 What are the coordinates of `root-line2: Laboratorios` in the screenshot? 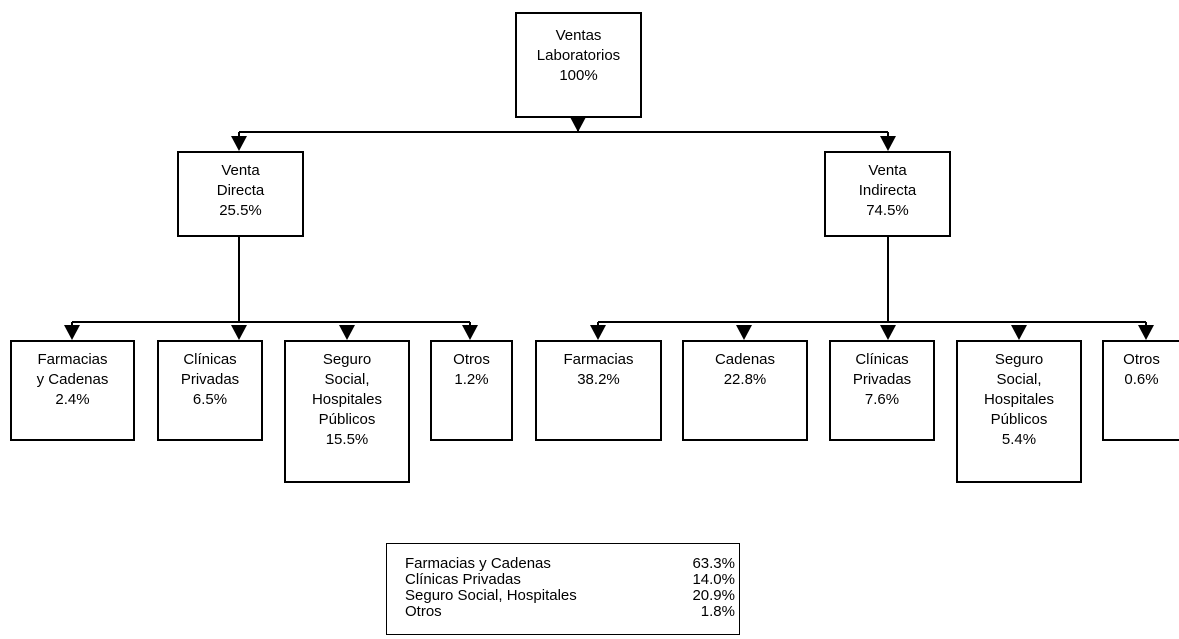 It's located at (578, 55).